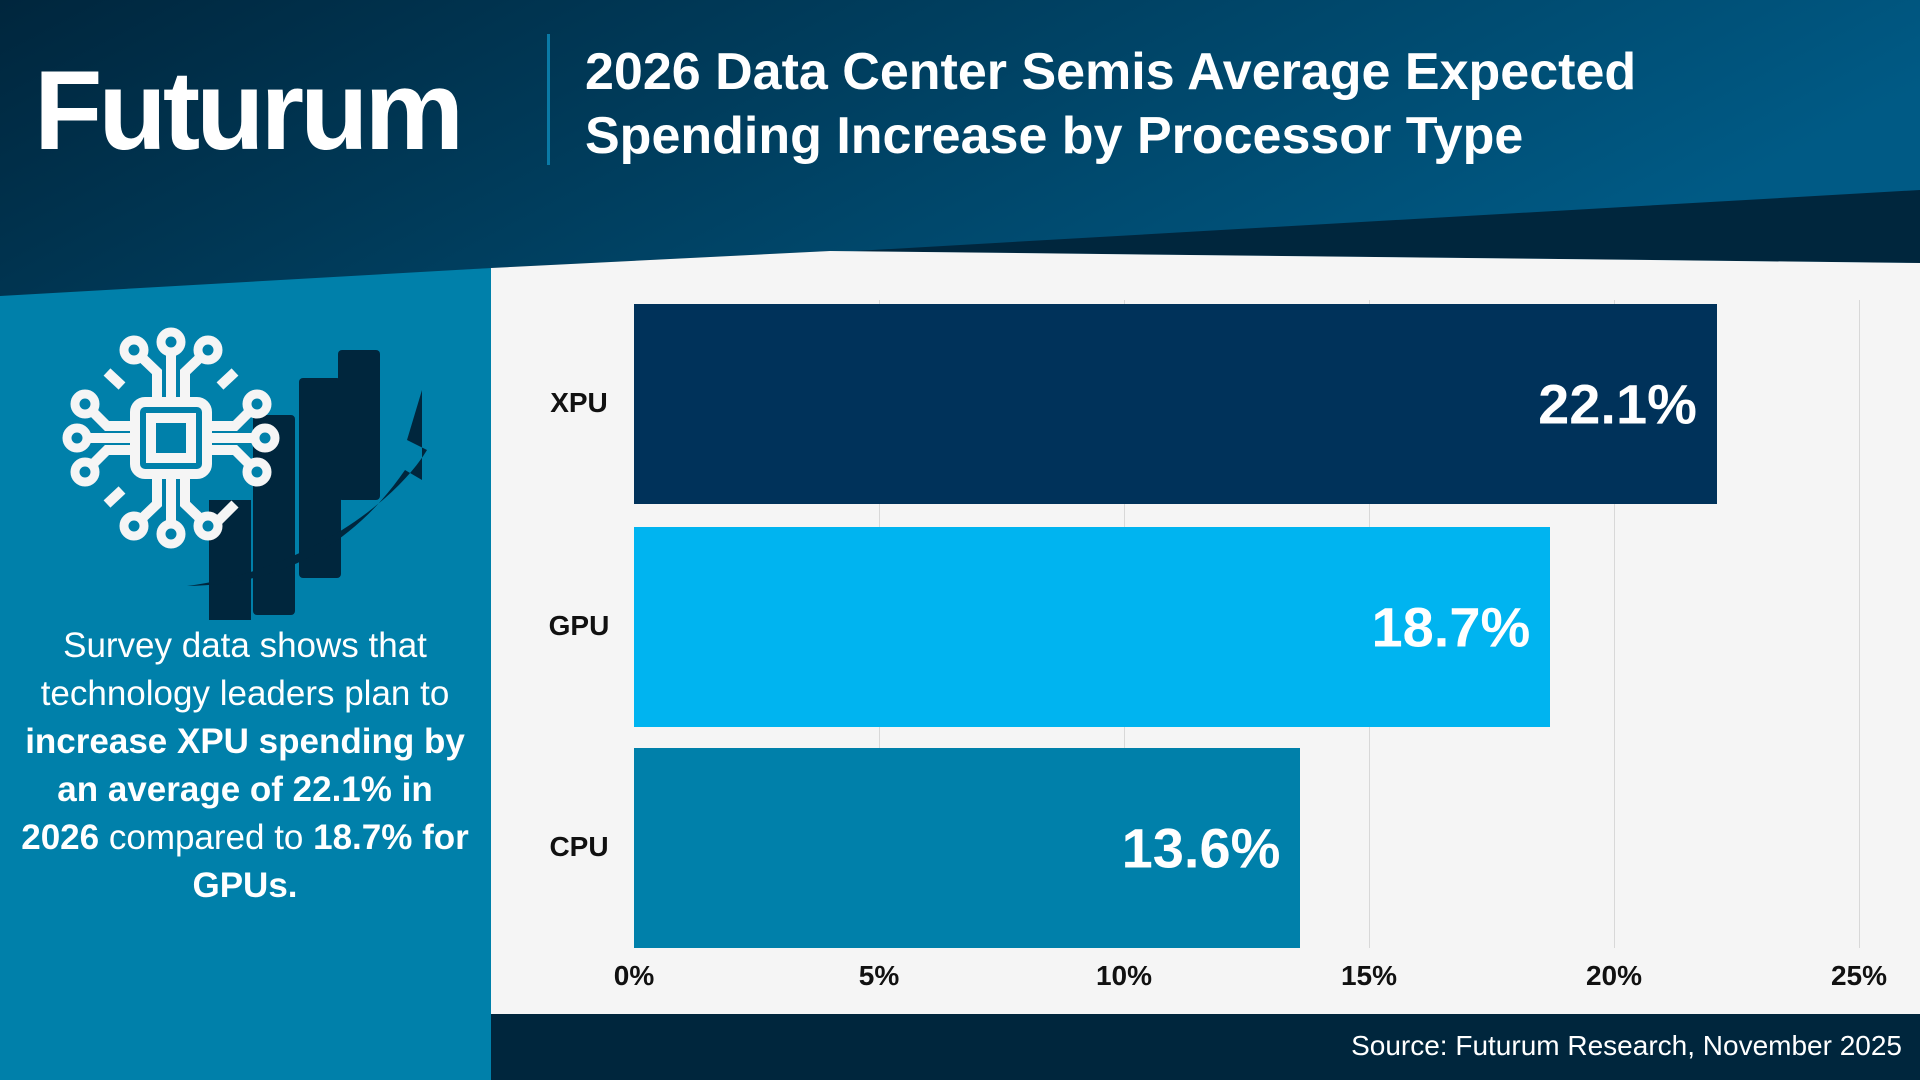 Image resolution: width=1920 pixels, height=1080 pixels. I want to click on x-tick-label: 0%, so click(634, 975).